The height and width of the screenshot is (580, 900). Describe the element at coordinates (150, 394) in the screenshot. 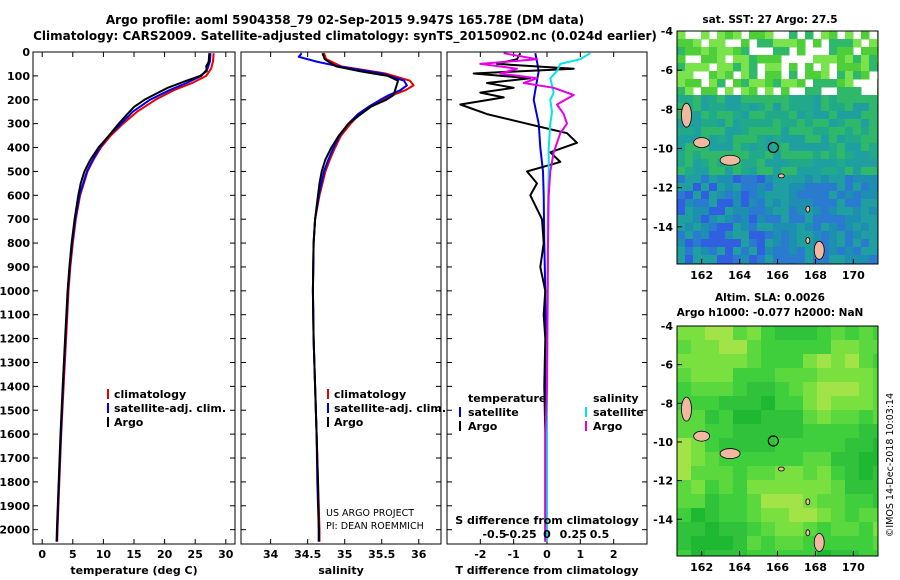

I see `legend-label: climatology` at that location.